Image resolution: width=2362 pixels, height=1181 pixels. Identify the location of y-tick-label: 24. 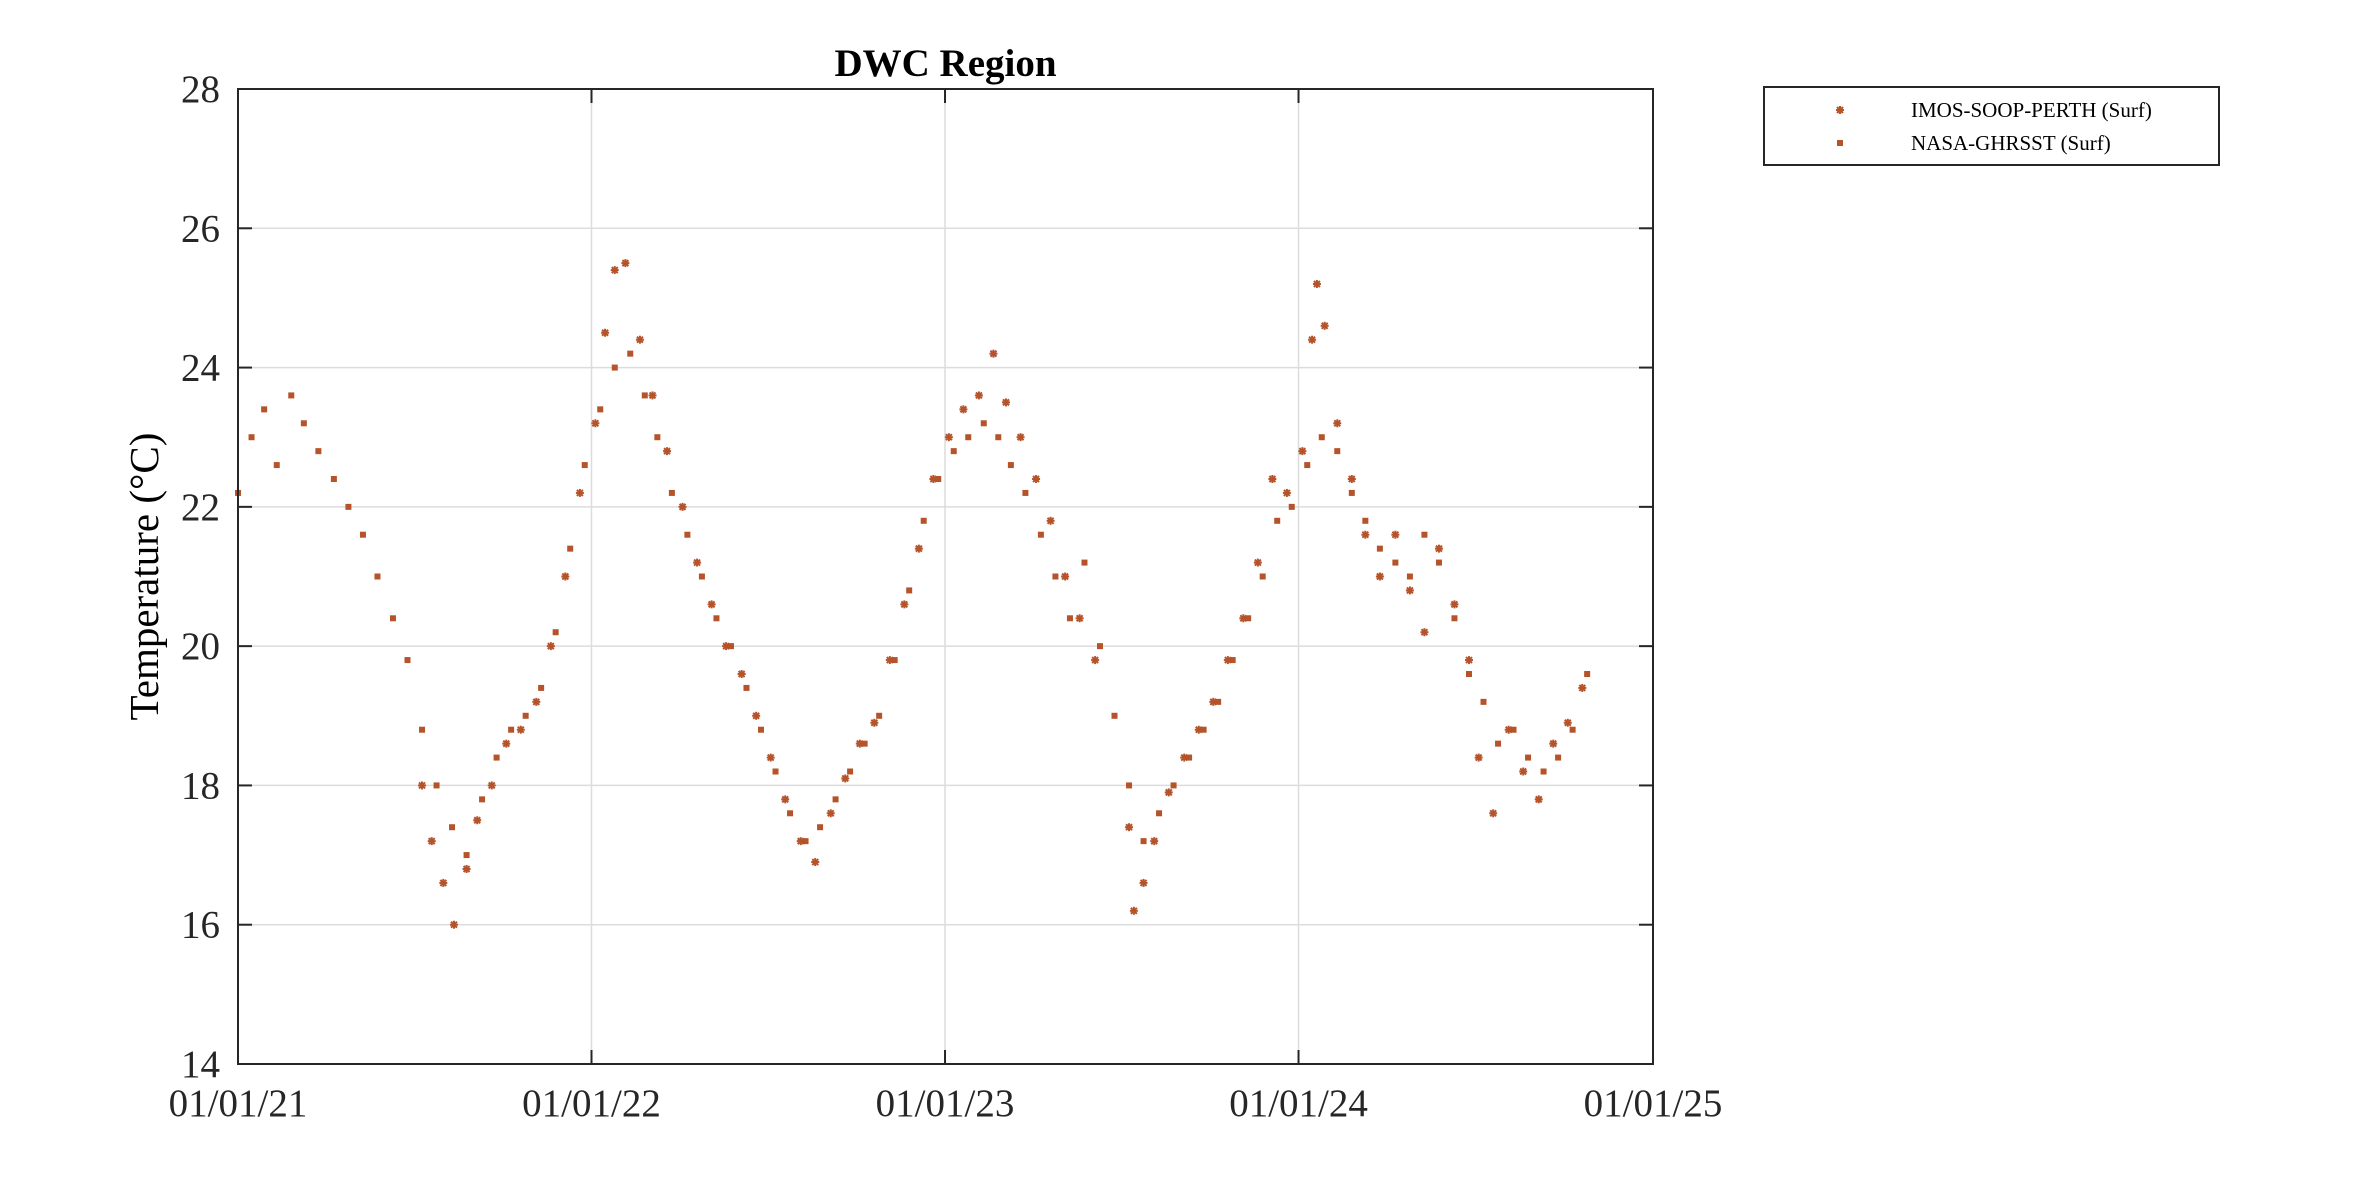
(200, 368).